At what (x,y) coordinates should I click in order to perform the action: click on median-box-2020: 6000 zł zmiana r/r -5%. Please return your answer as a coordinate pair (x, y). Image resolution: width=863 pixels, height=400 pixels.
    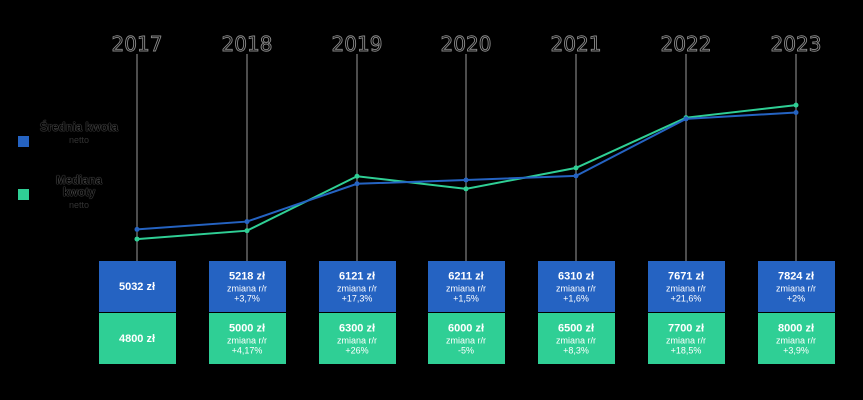
    Looking at the image, I should click on (466, 338).